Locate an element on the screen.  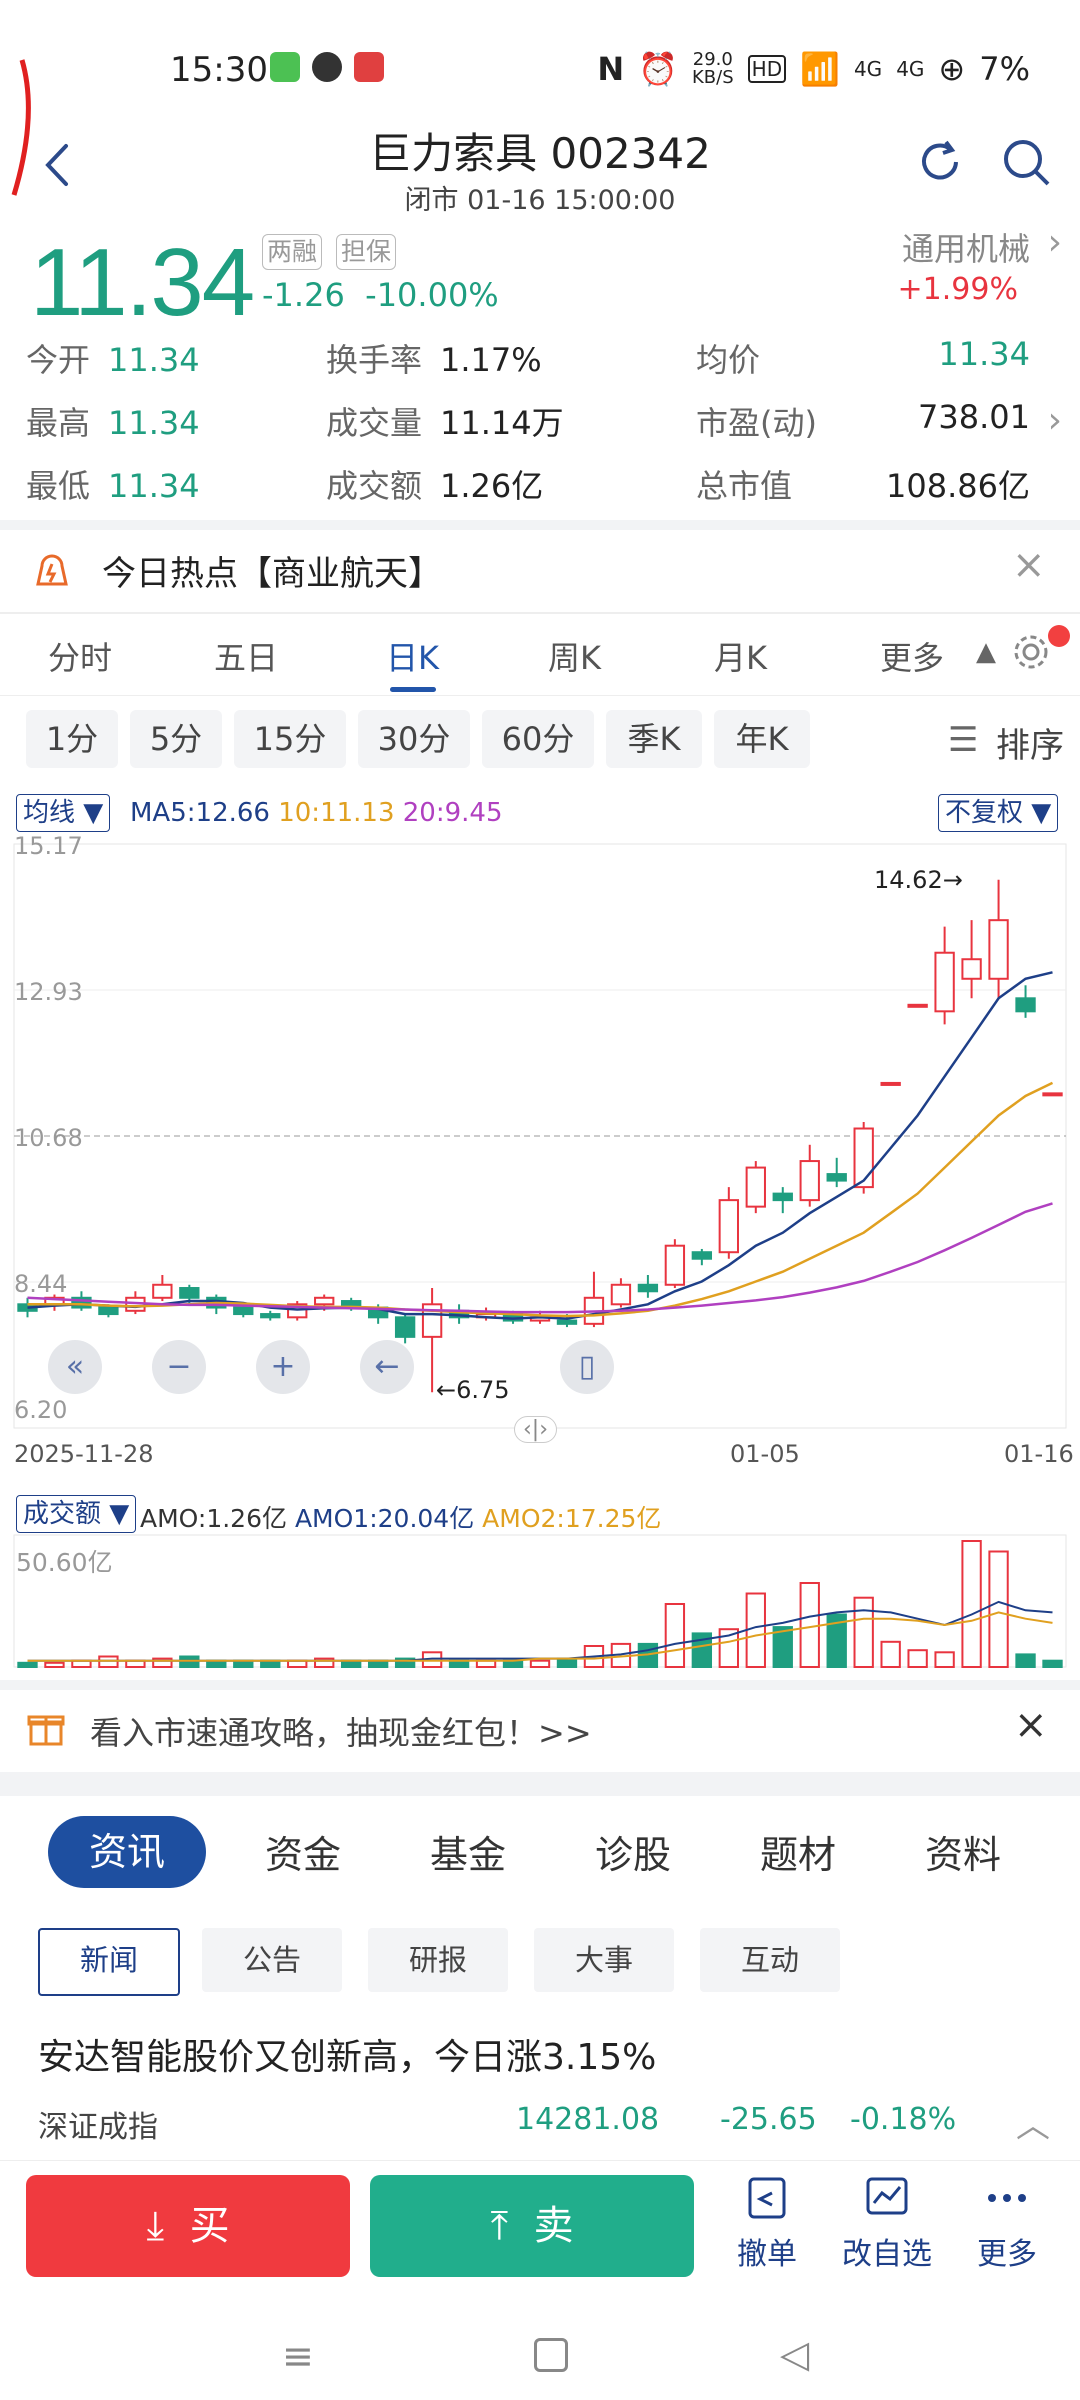
tab-theme: 题材 is located at coordinates (798, 1855).